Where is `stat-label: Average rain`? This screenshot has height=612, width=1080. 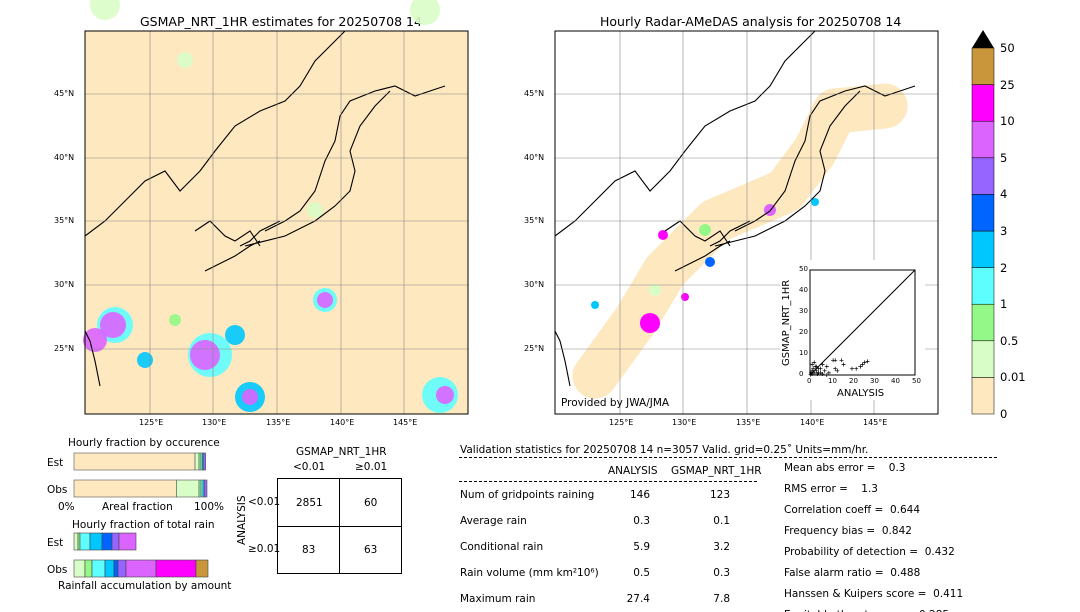 stat-label: Average rain is located at coordinates (493, 521).